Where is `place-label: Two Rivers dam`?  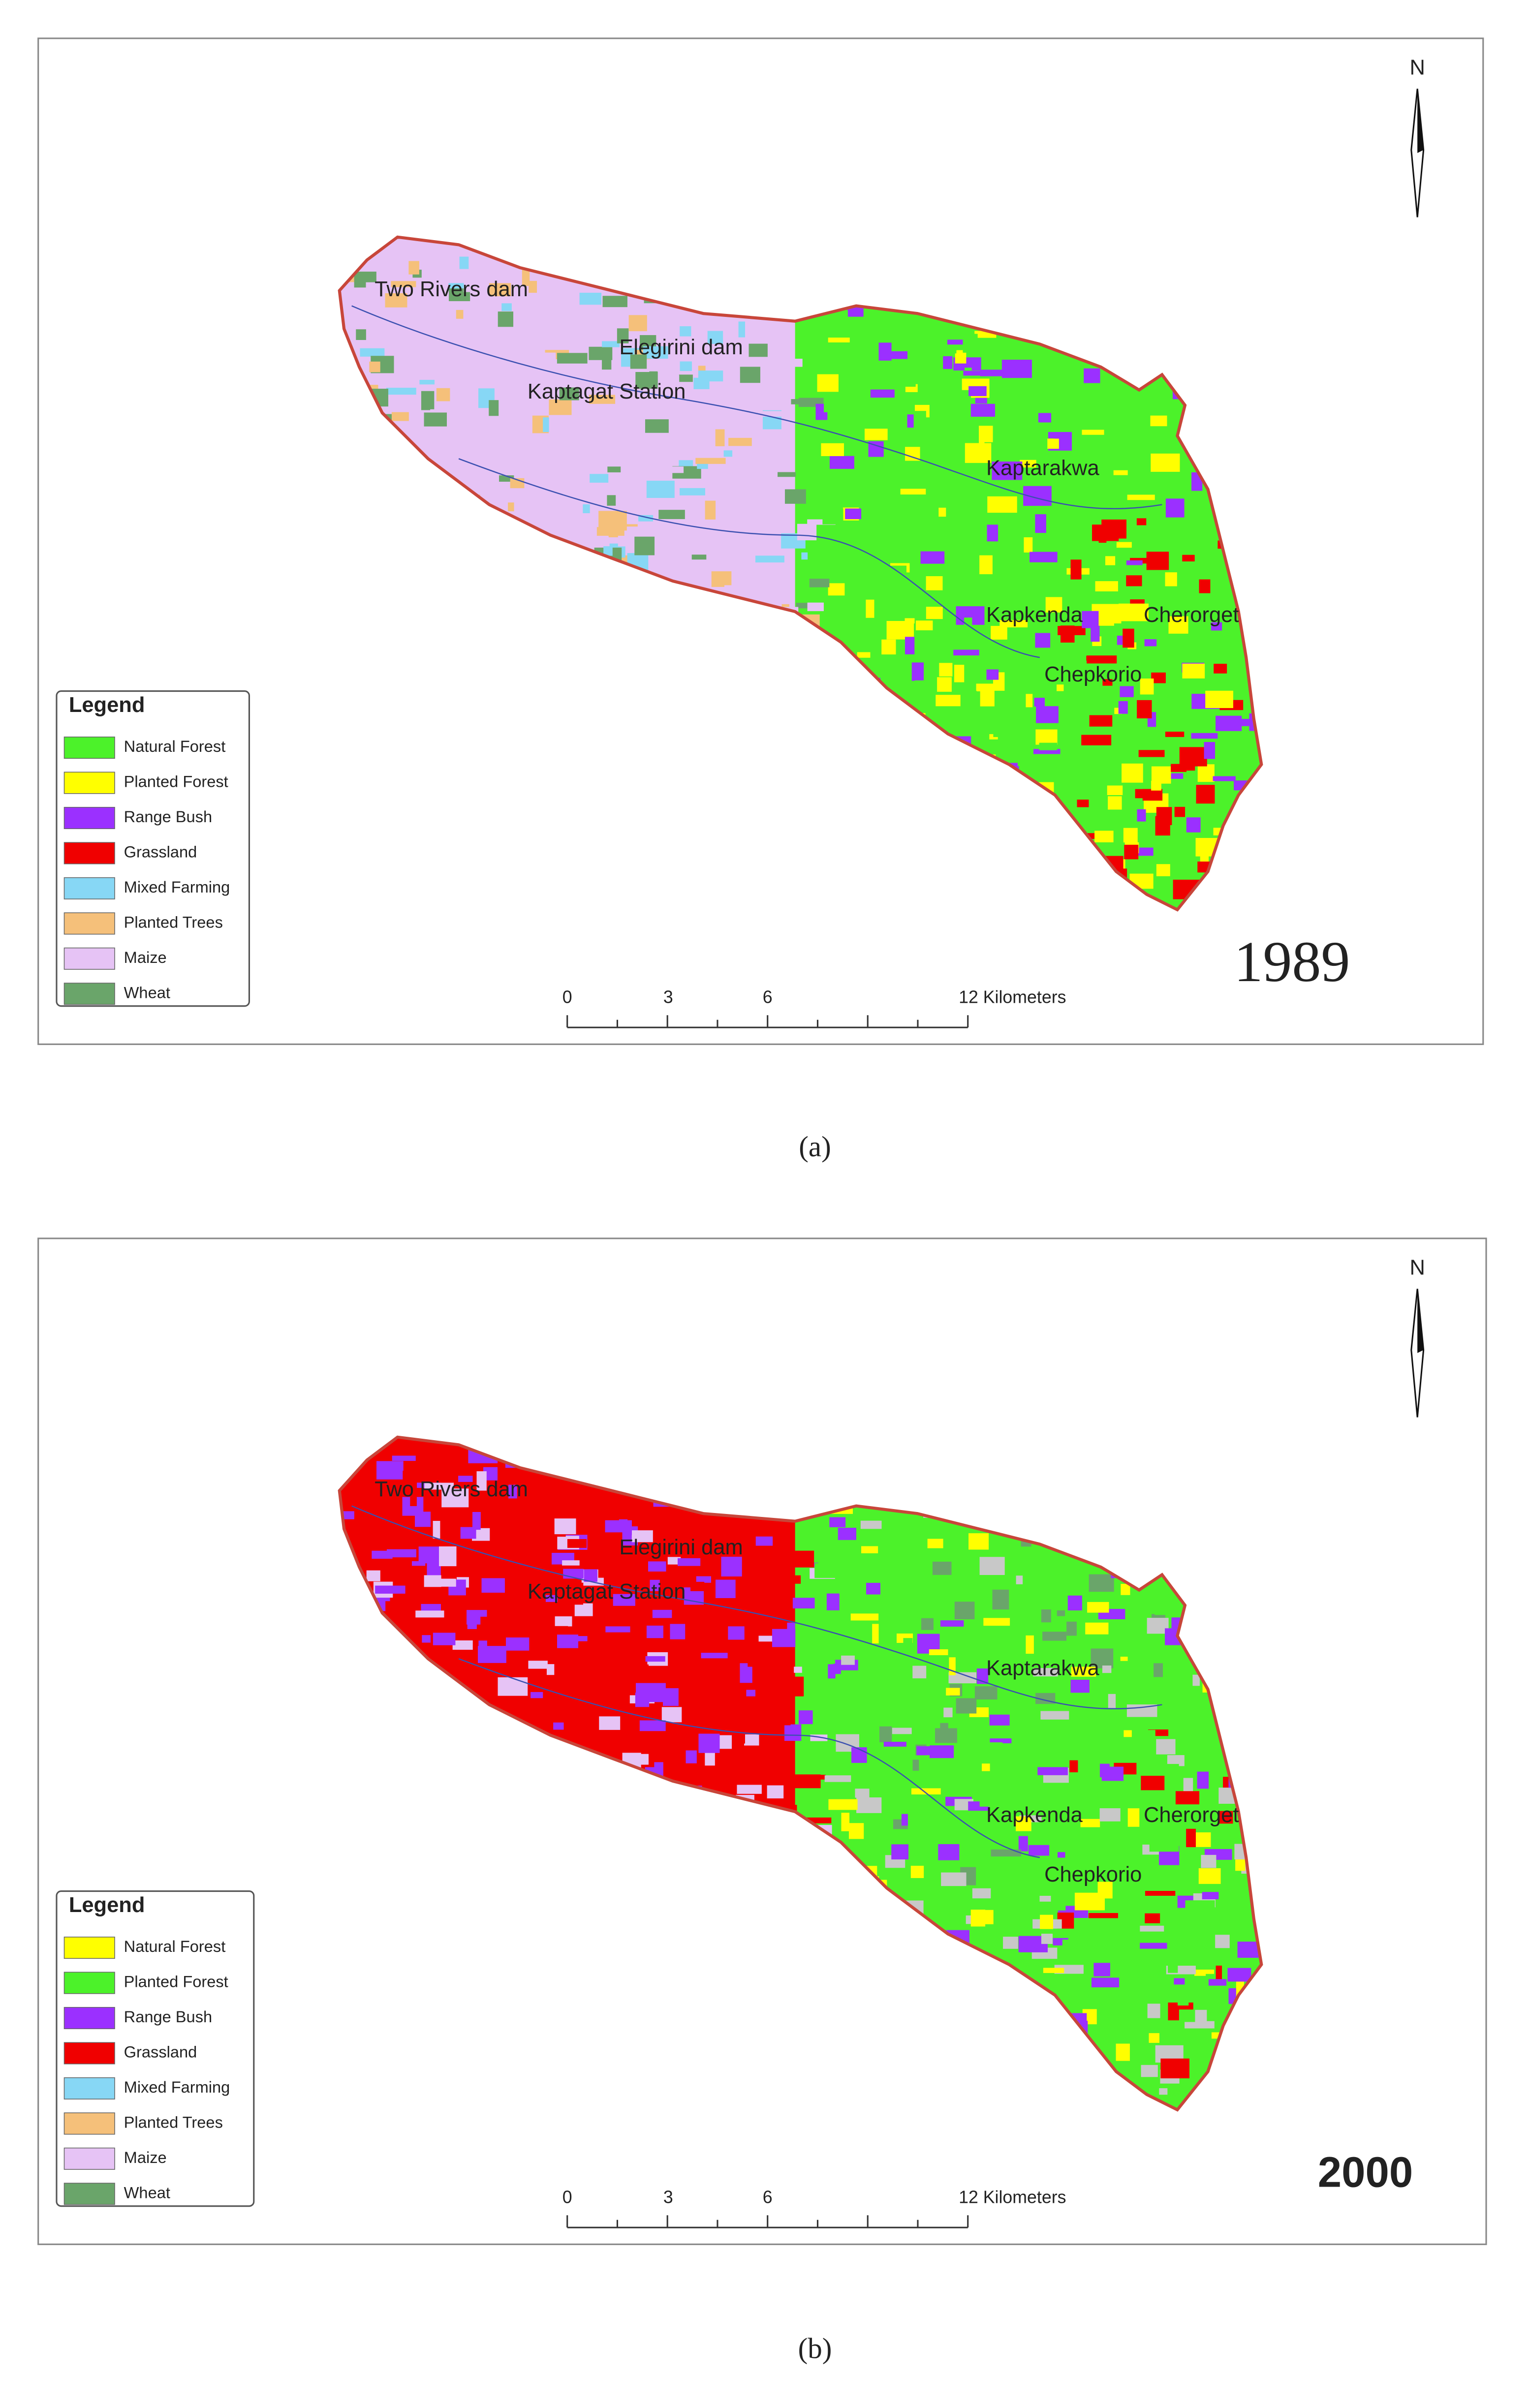
place-label: Two Rivers dam is located at coordinates (451, 289).